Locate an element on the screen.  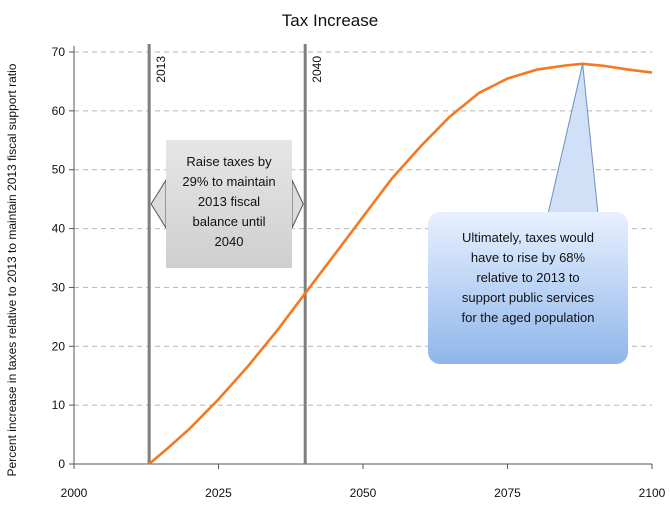
annotation-line: 2013 fiscal is located at coordinates (229, 201).